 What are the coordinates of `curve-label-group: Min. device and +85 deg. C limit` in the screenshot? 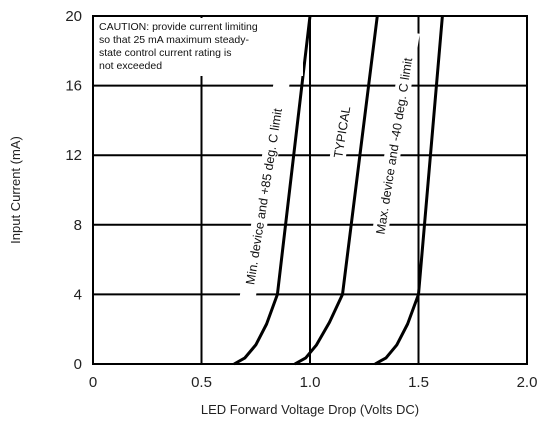 It's located at (263, 196).